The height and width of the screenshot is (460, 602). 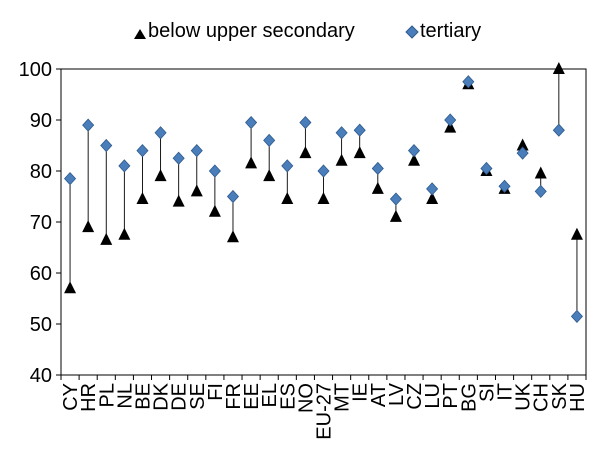 What do you see at coordinates (41, 223) in the screenshot?
I see `y-tick-label: 70` at bounding box center [41, 223].